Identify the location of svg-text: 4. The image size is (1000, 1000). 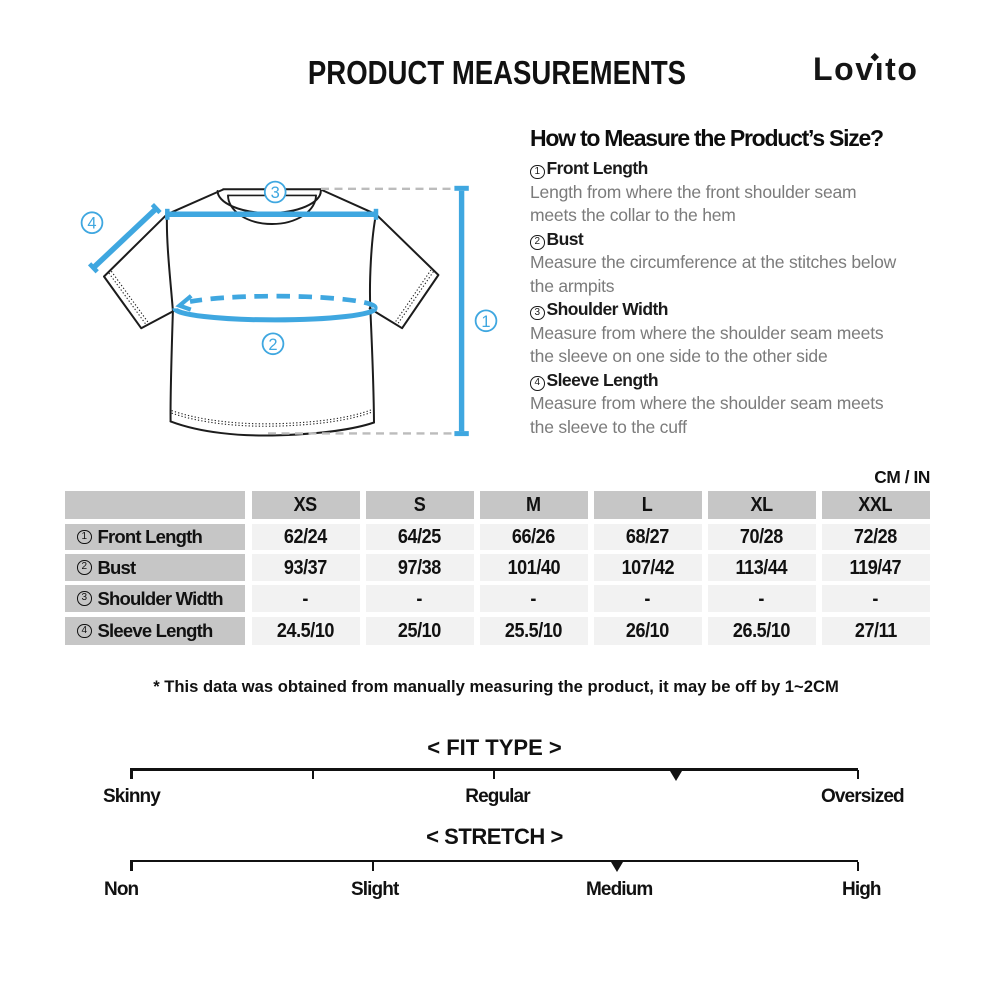
(91, 224).